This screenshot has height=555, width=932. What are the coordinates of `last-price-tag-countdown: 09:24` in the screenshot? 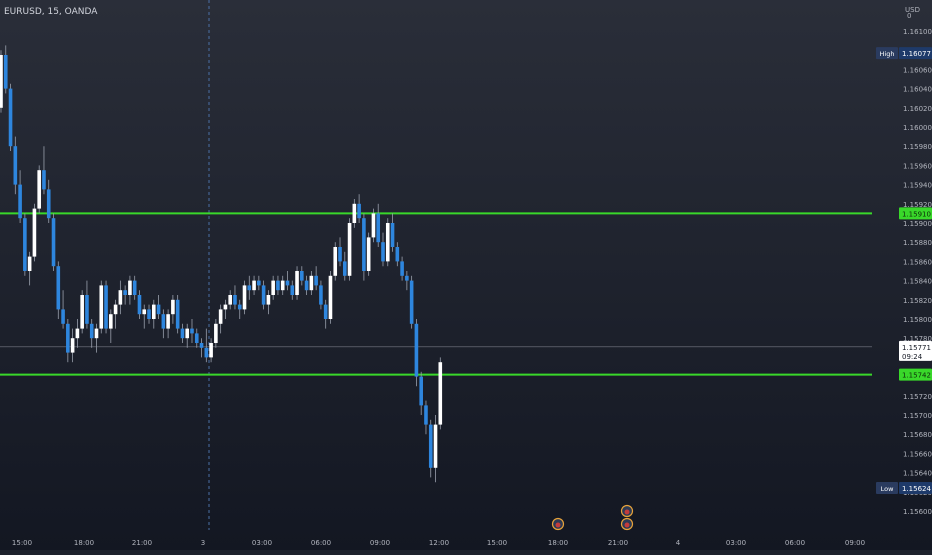 It's located at (912, 357).